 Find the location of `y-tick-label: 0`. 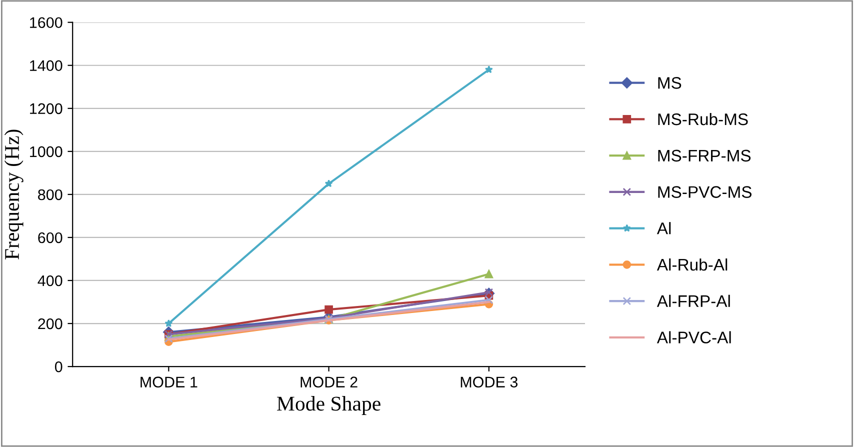

y-tick-label: 0 is located at coordinates (58, 366).